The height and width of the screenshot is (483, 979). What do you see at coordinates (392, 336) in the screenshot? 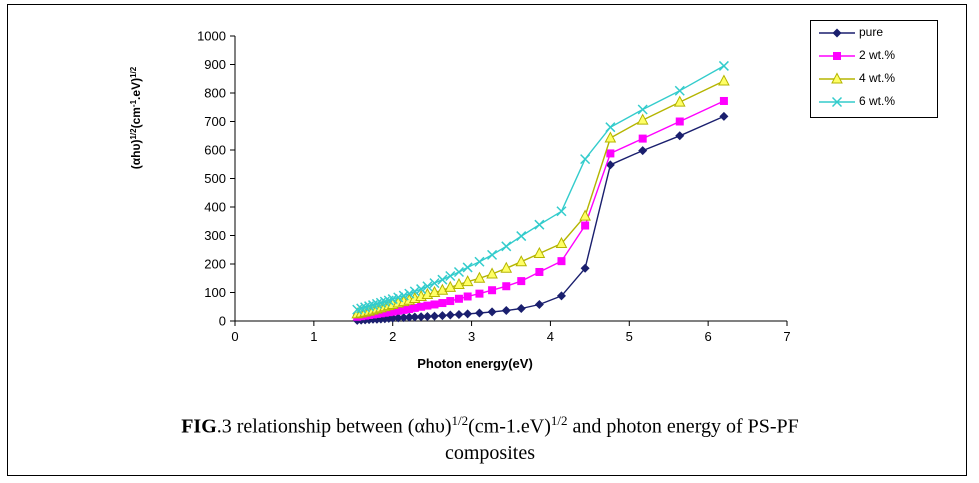
I see `x-tick-label: 2` at bounding box center [392, 336].